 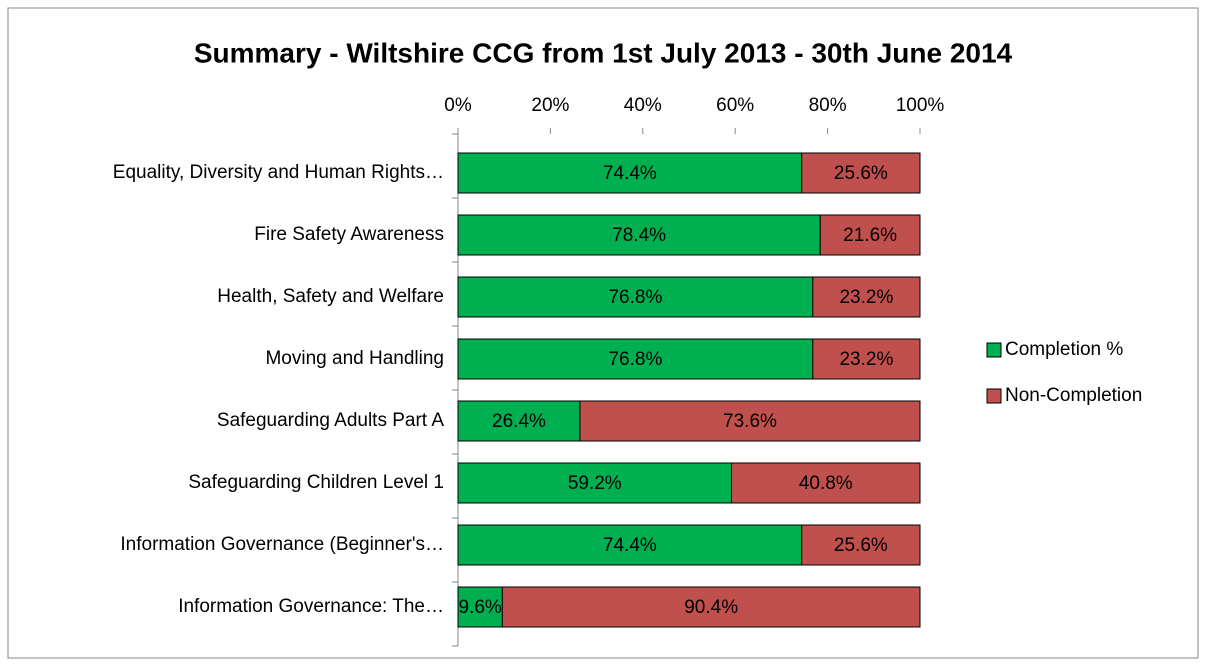 What do you see at coordinates (1073, 395) in the screenshot?
I see `legend-label: Non-Completion` at bounding box center [1073, 395].